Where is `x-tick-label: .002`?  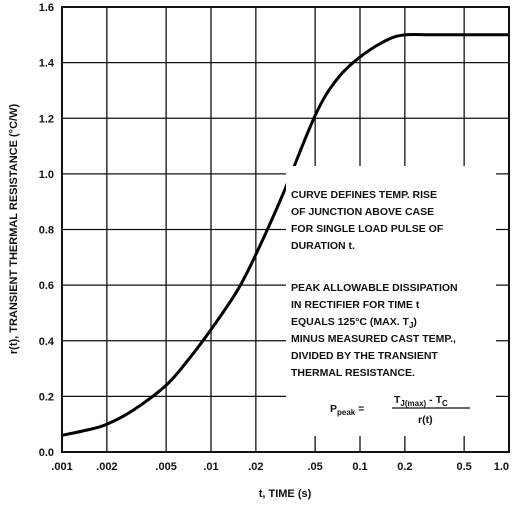 x-tick-label: .002 is located at coordinates (106, 467).